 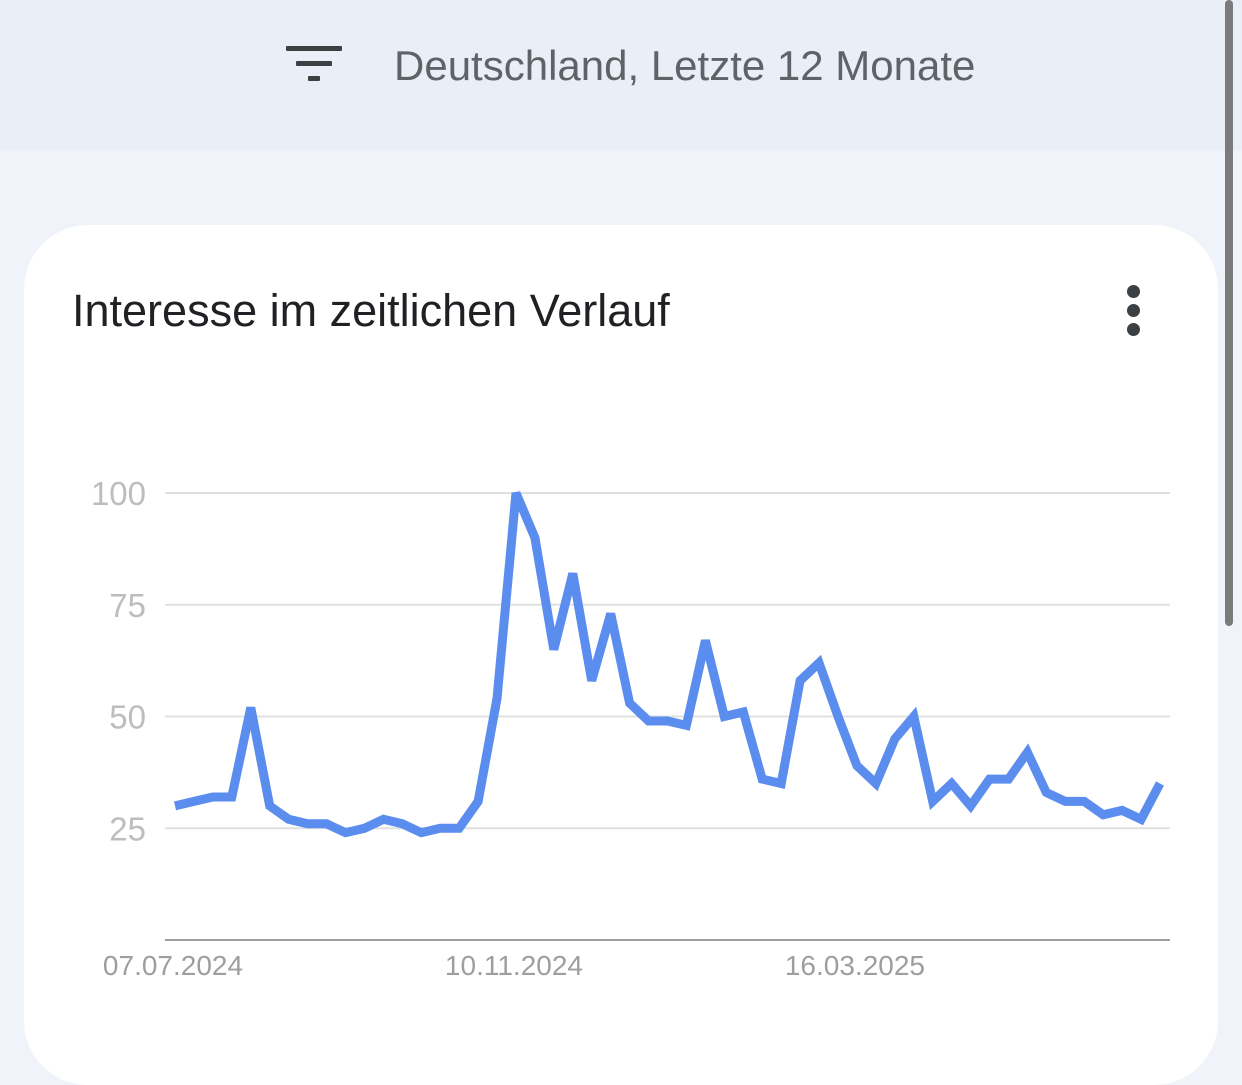 I want to click on filter-label: Deutschland, Letzte 12 Monate, so click(x=685, y=65).